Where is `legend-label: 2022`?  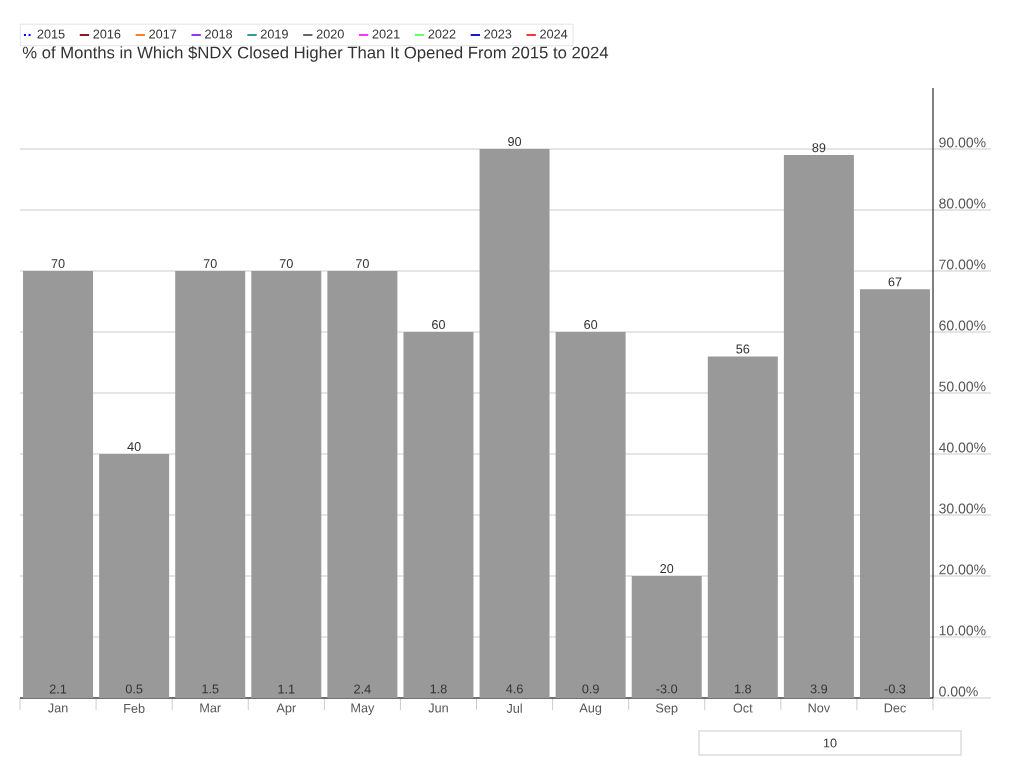 legend-label: 2022 is located at coordinates (442, 34).